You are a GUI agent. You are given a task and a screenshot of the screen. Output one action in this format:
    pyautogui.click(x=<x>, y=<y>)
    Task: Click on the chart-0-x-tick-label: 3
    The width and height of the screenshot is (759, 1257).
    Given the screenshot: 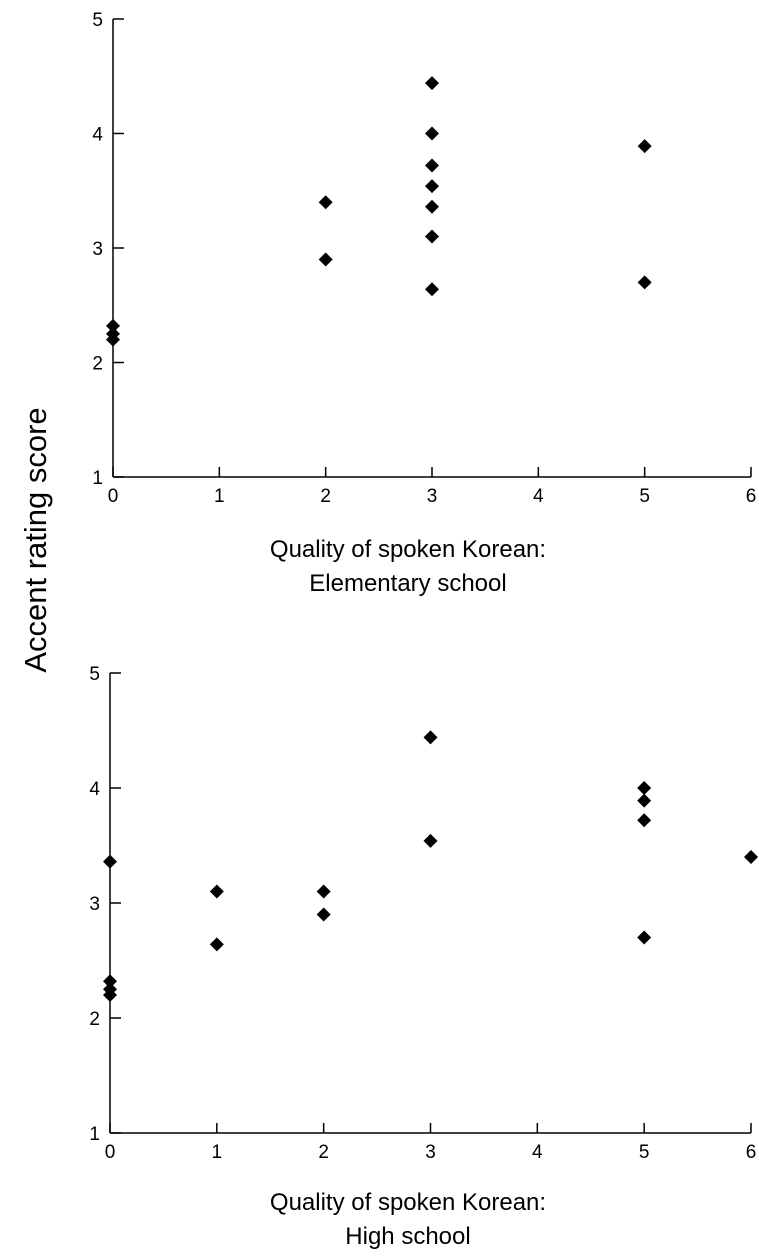 What is the action you would take?
    pyautogui.click(x=432, y=496)
    